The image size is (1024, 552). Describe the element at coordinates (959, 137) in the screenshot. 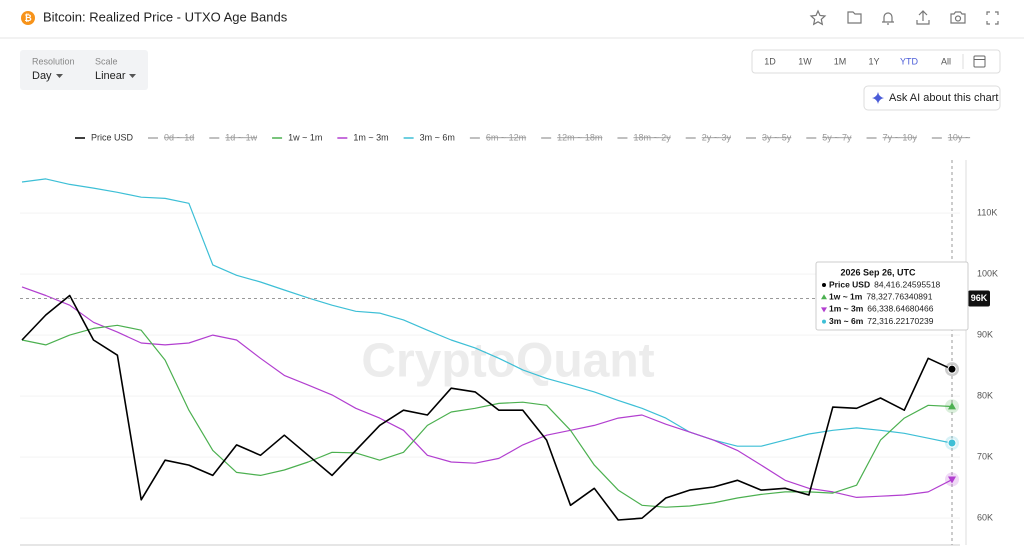

I see `legend-label: 10y ~` at that location.